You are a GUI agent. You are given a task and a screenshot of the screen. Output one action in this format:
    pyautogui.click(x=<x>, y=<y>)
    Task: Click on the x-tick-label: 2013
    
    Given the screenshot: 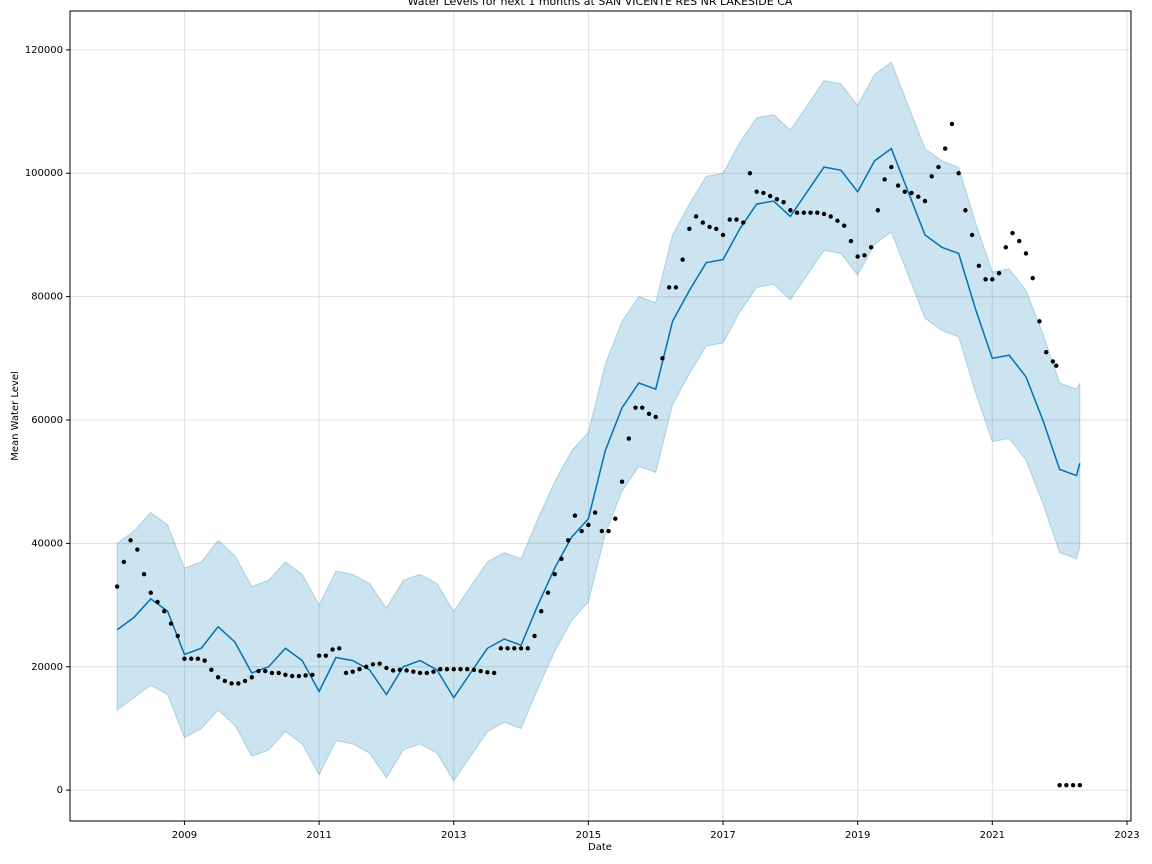 What is the action you would take?
    pyautogui.click(x=453, y=835)
    